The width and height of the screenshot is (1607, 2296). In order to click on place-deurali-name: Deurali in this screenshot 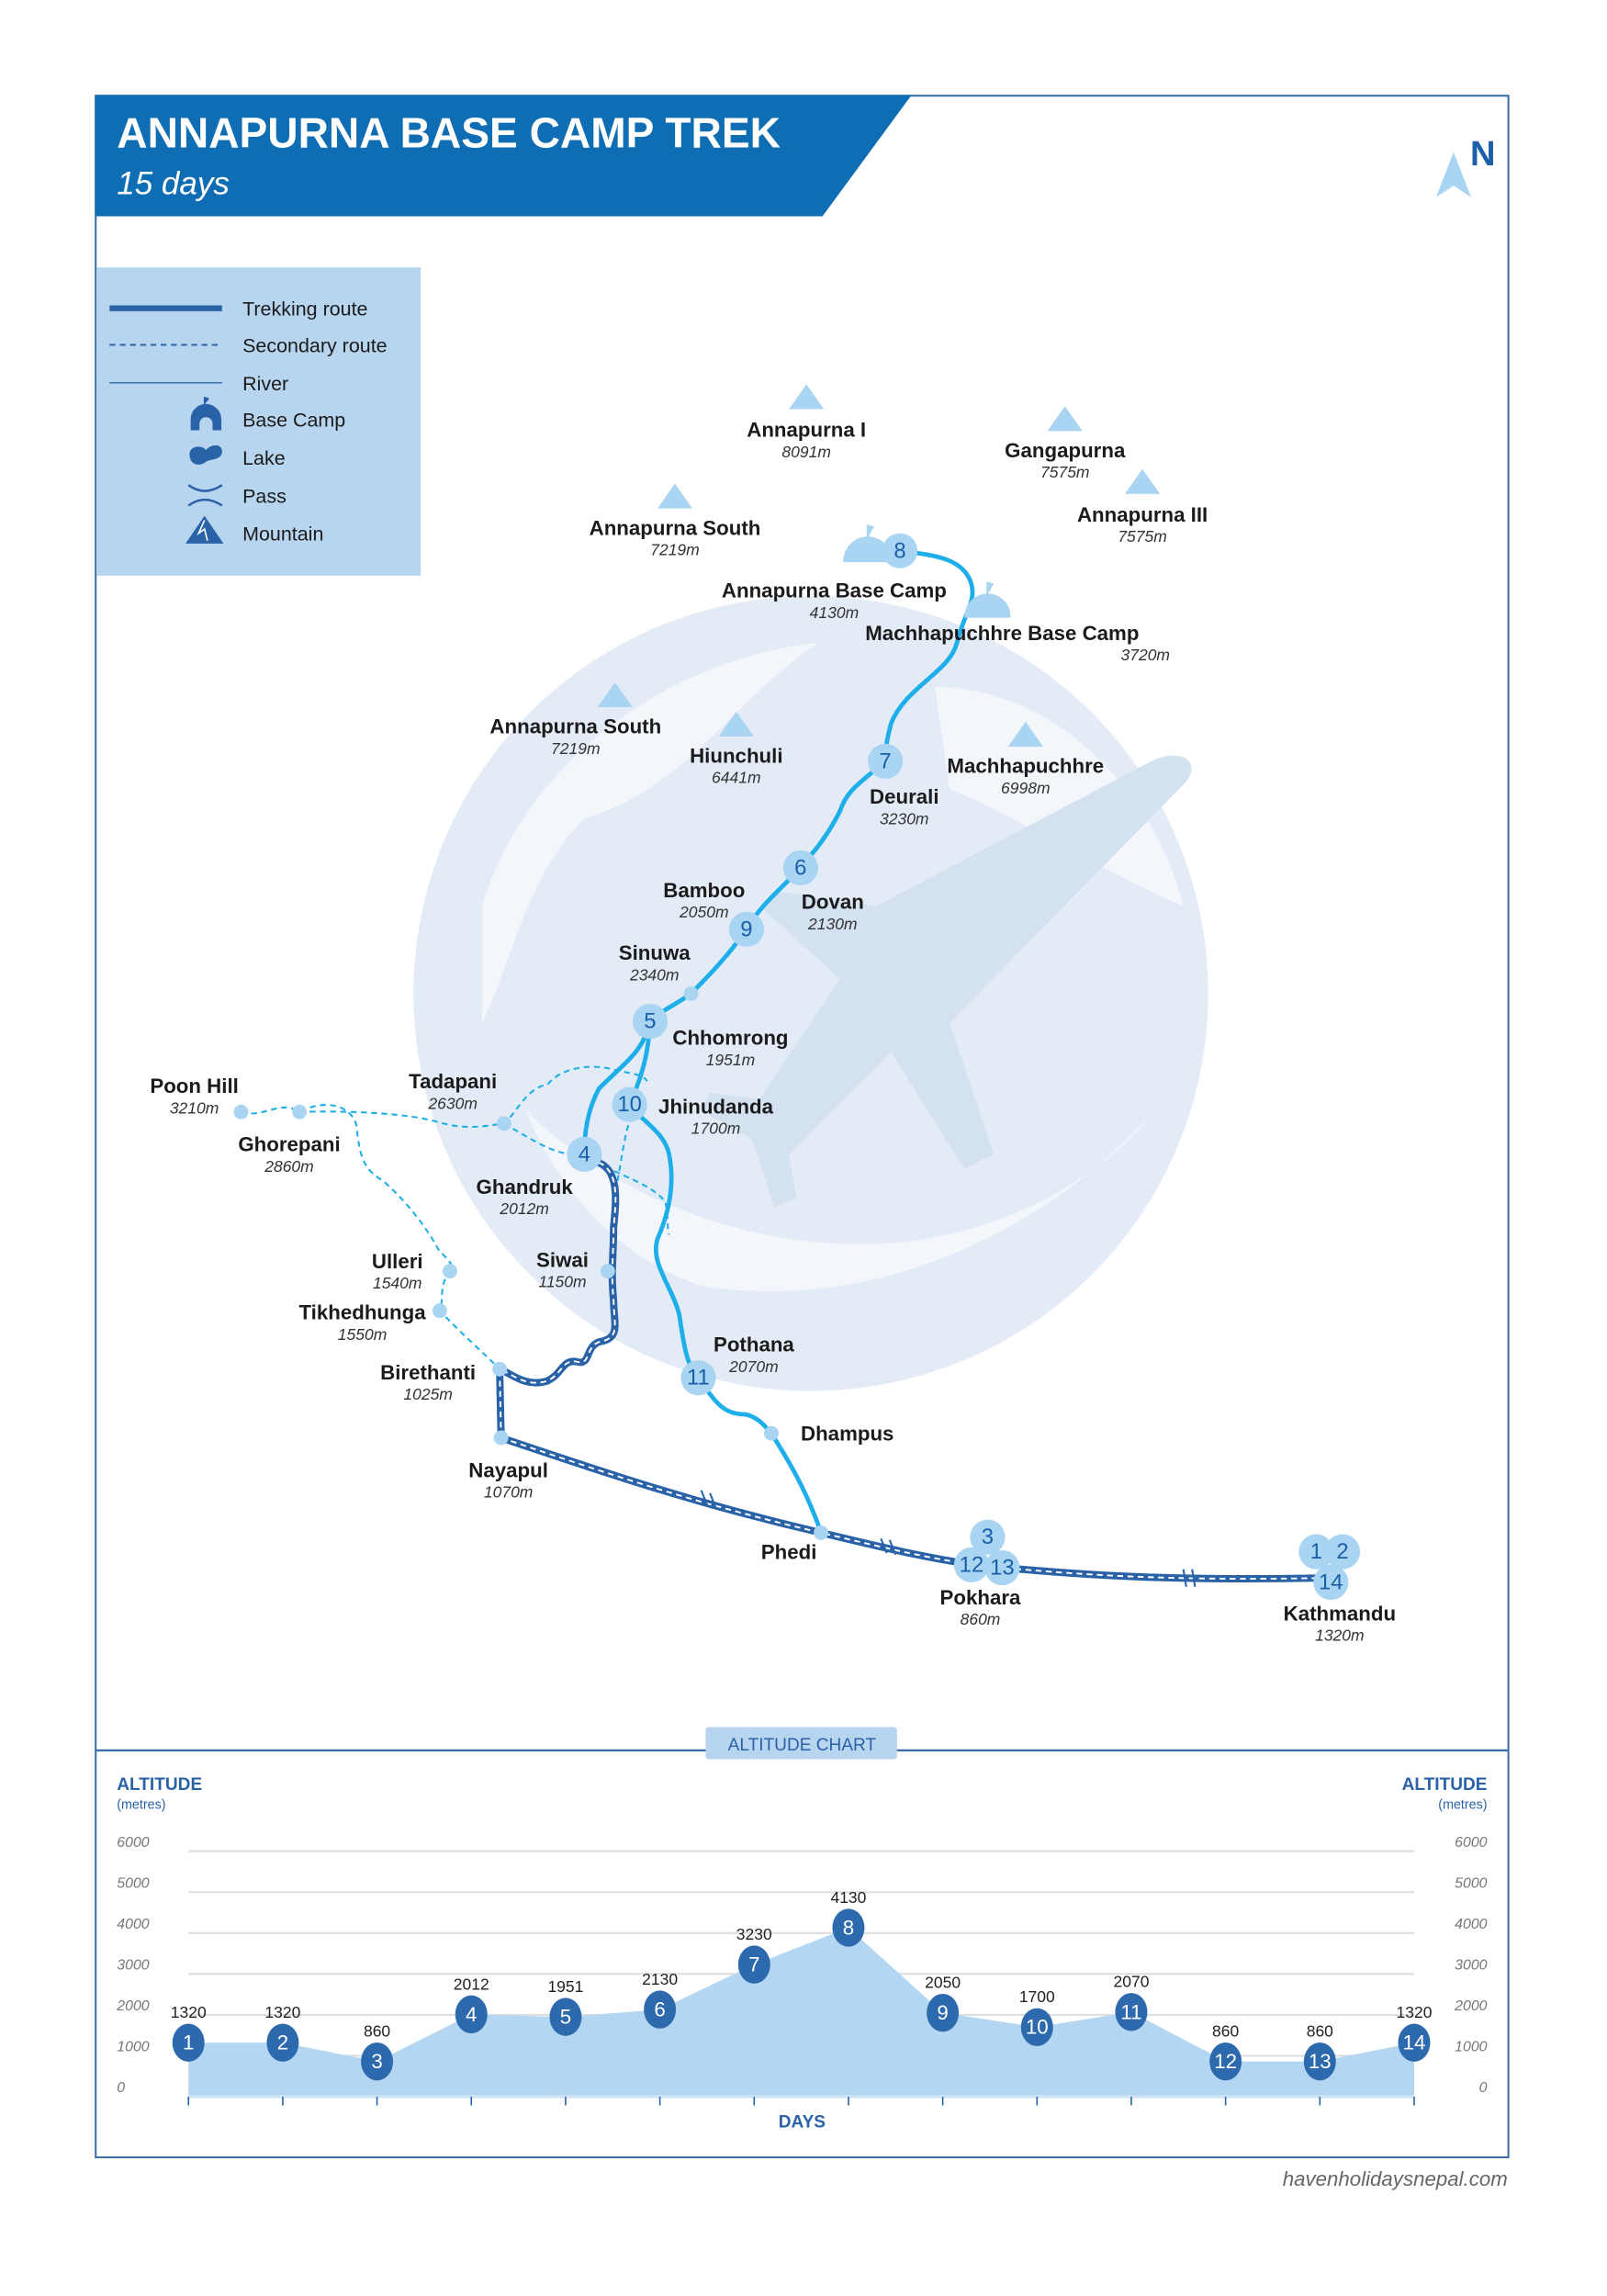, I will do `click(904, 796)`.